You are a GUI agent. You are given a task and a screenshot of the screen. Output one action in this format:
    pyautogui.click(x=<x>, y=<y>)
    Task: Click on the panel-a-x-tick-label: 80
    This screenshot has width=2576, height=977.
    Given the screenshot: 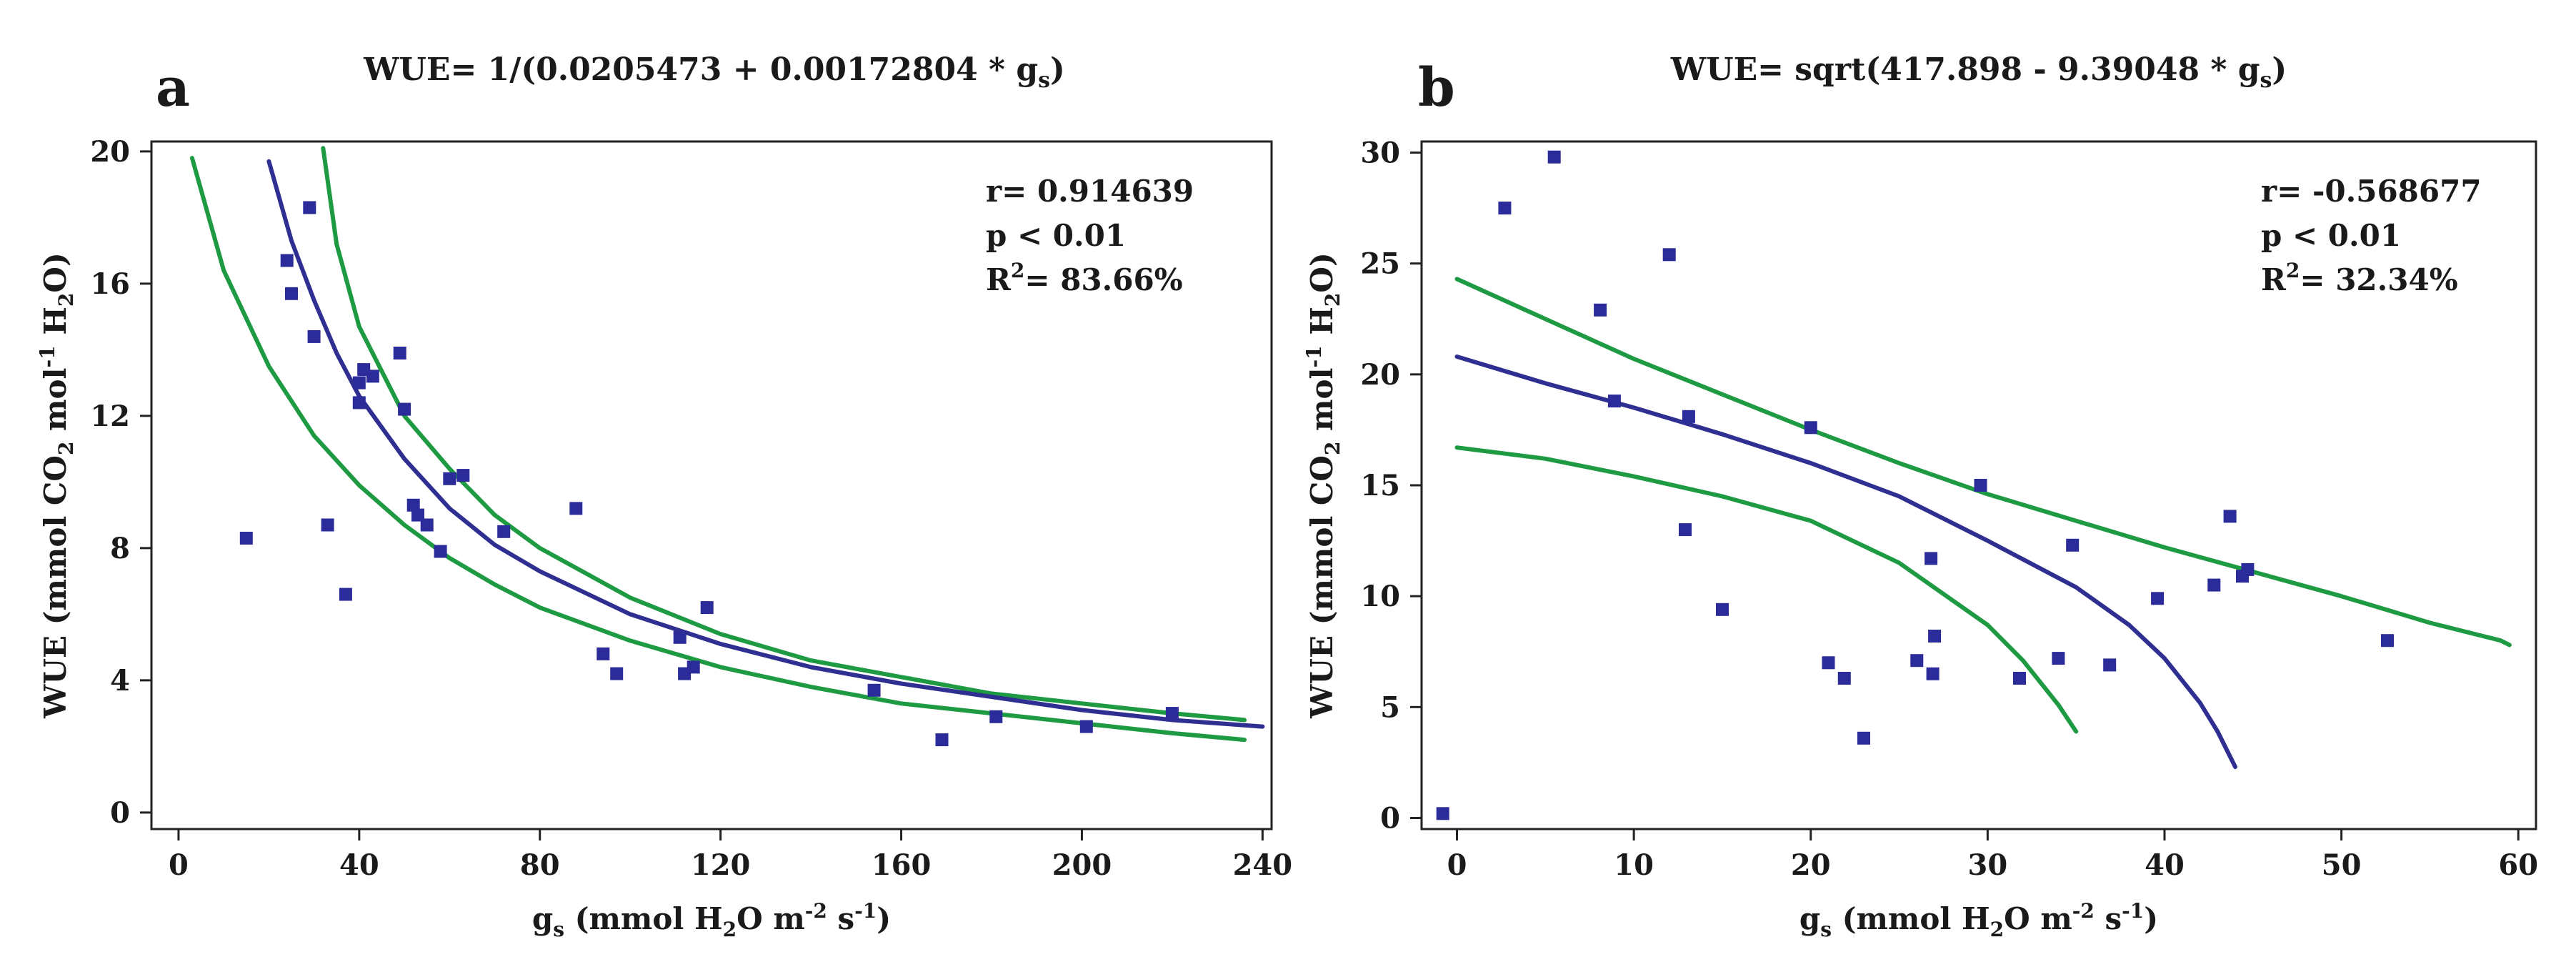 What is the action you would take?
    pyautogui.click(x=540, y=865)
    